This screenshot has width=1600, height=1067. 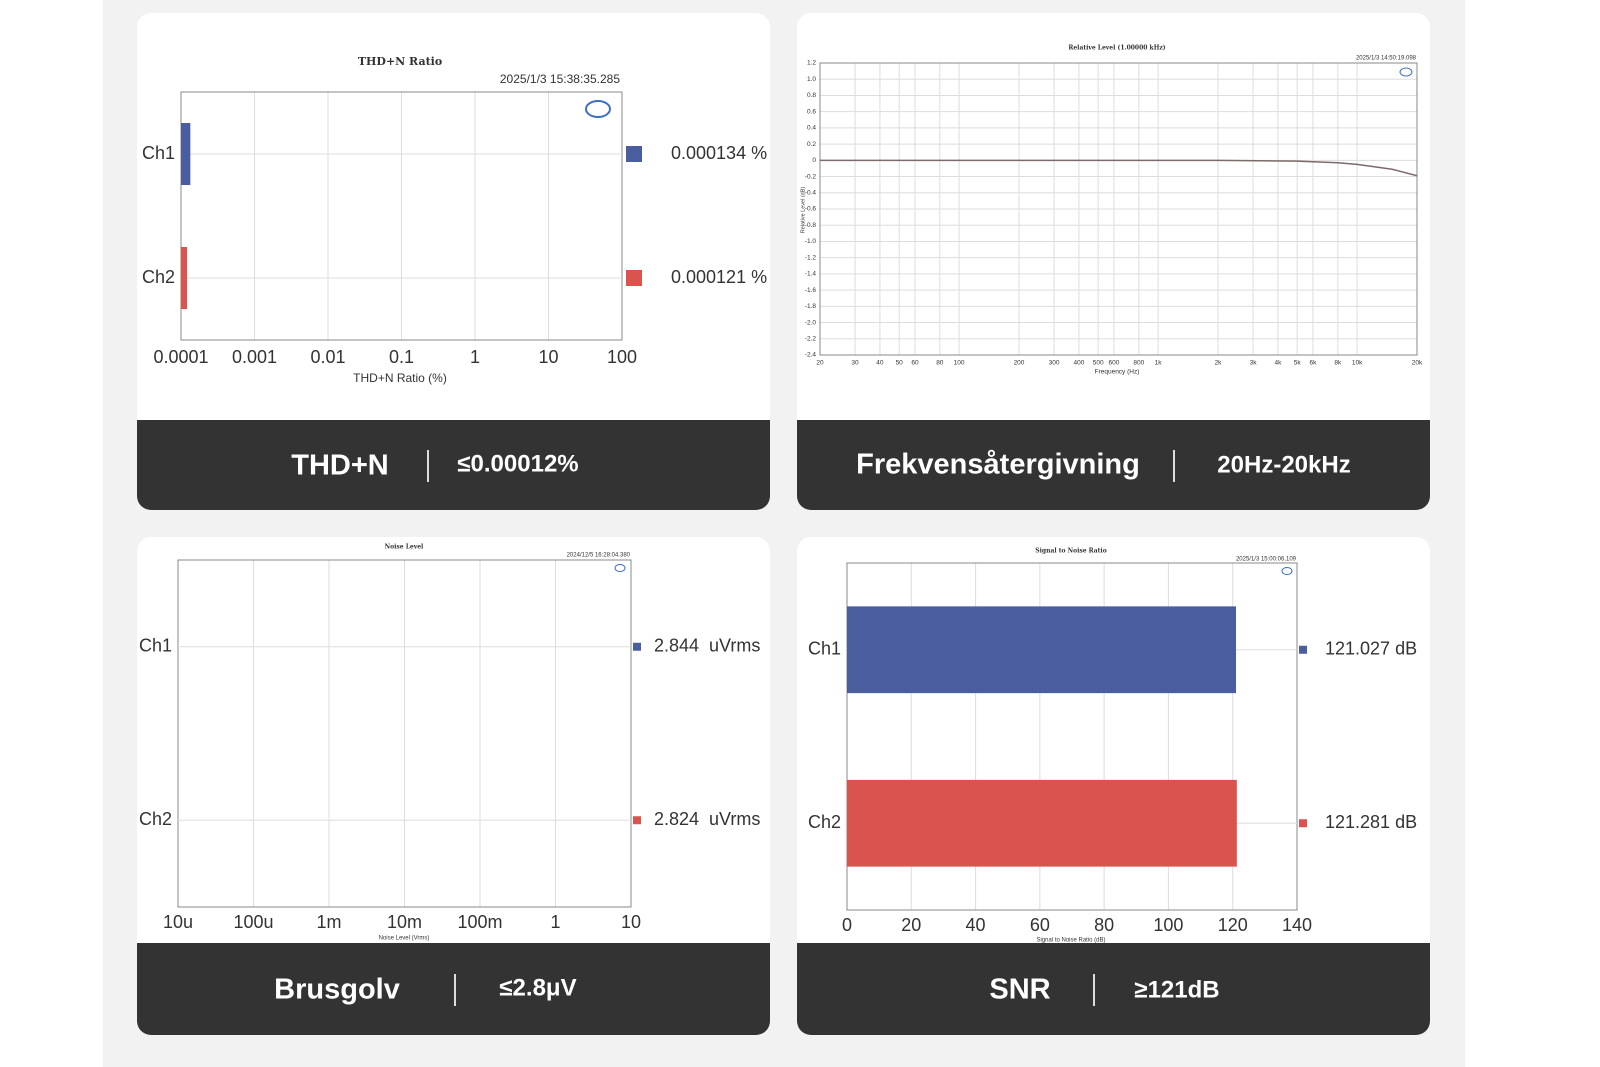 I want to click on y-tick-label: -0.6, so click(x=811, y=209).